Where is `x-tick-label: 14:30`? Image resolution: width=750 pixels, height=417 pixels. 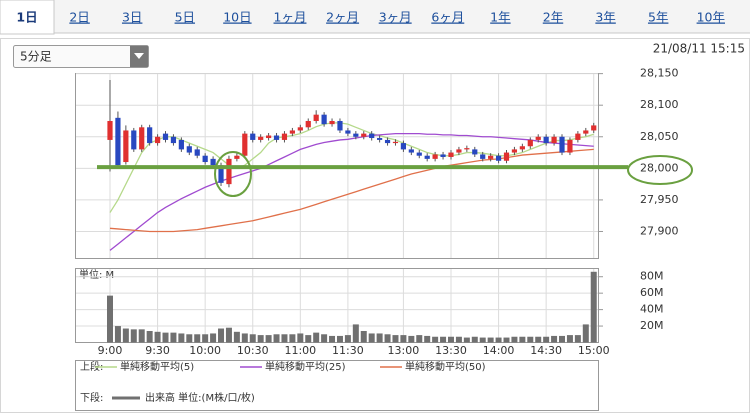
x-tick-label: 14:30 is located at coordinates (546, 350).